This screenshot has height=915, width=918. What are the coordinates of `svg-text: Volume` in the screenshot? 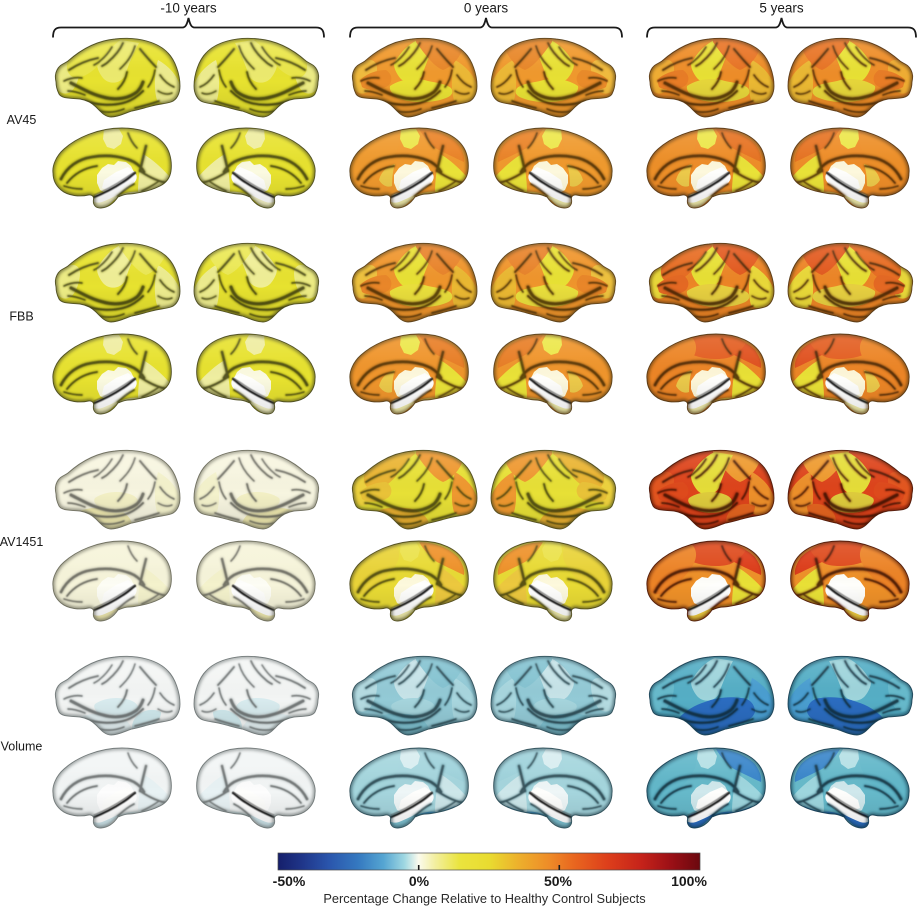 It's located at (22, 747).